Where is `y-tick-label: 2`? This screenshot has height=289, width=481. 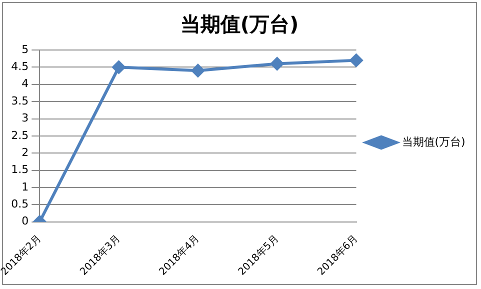 y-tick-label: 2 is located at coordinates (25, 152).